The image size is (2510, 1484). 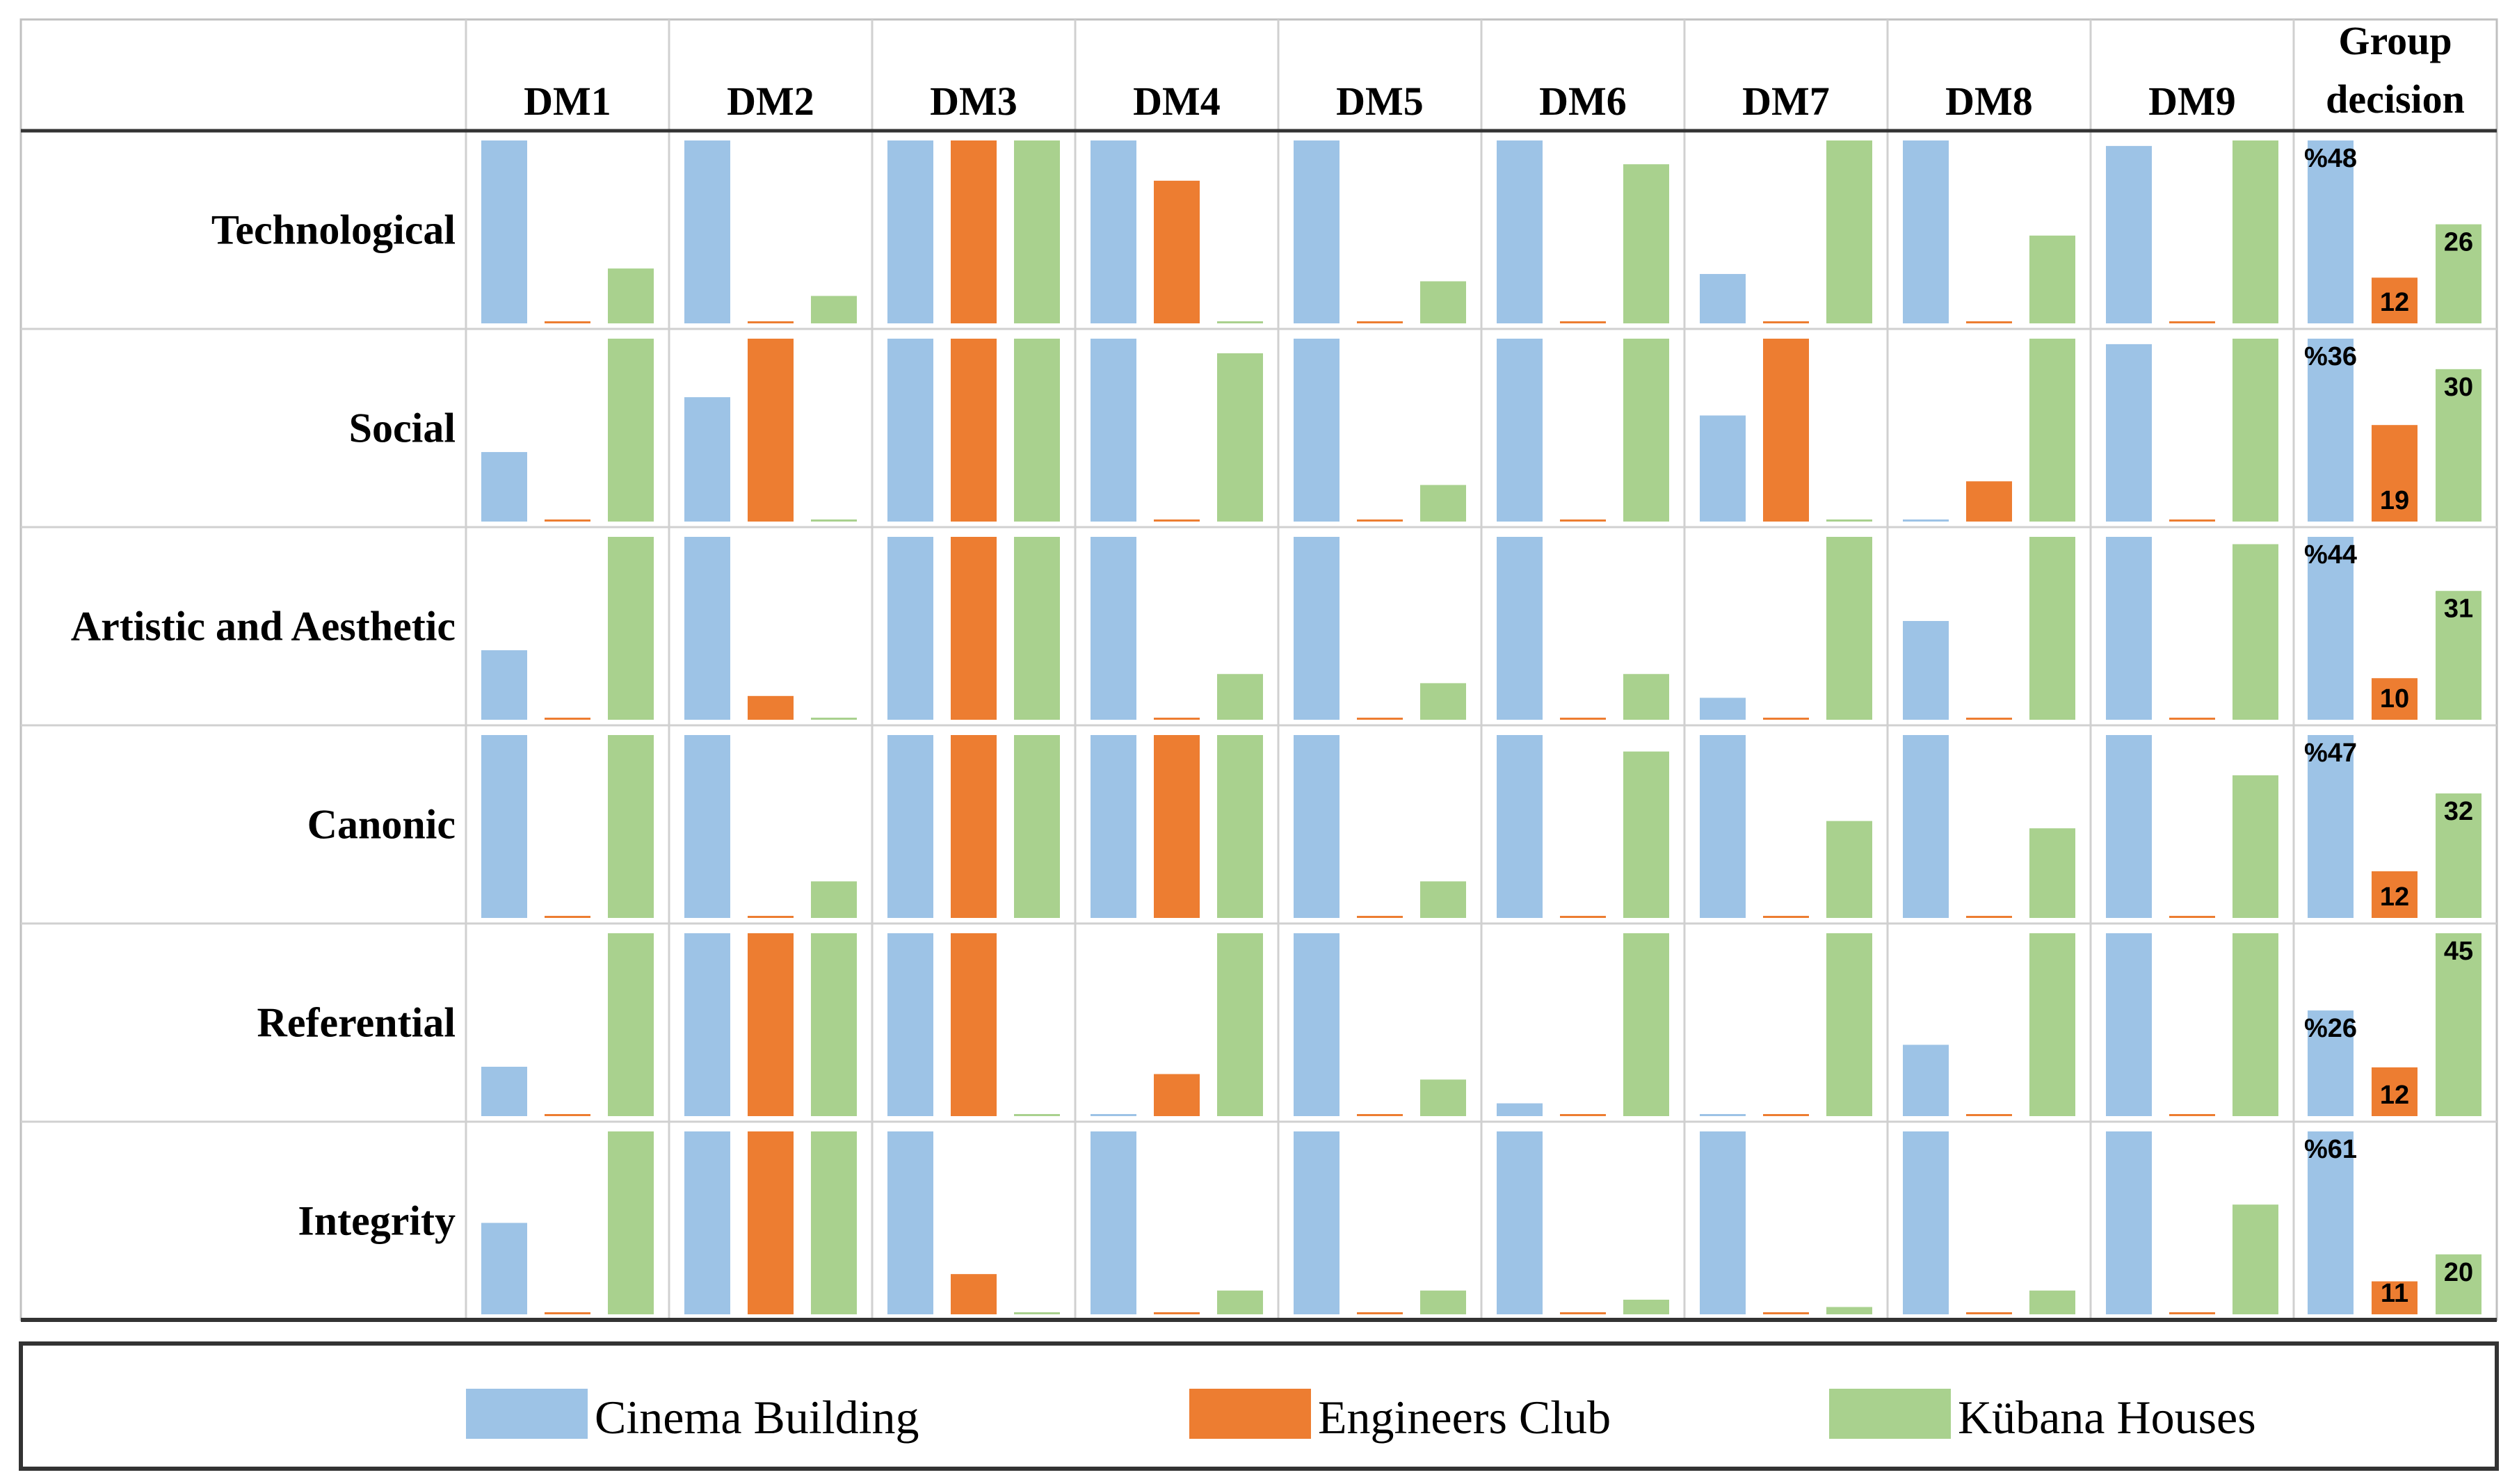 I want to click on group-label-row6-s3: 20, so click(x=2458, y=1272).